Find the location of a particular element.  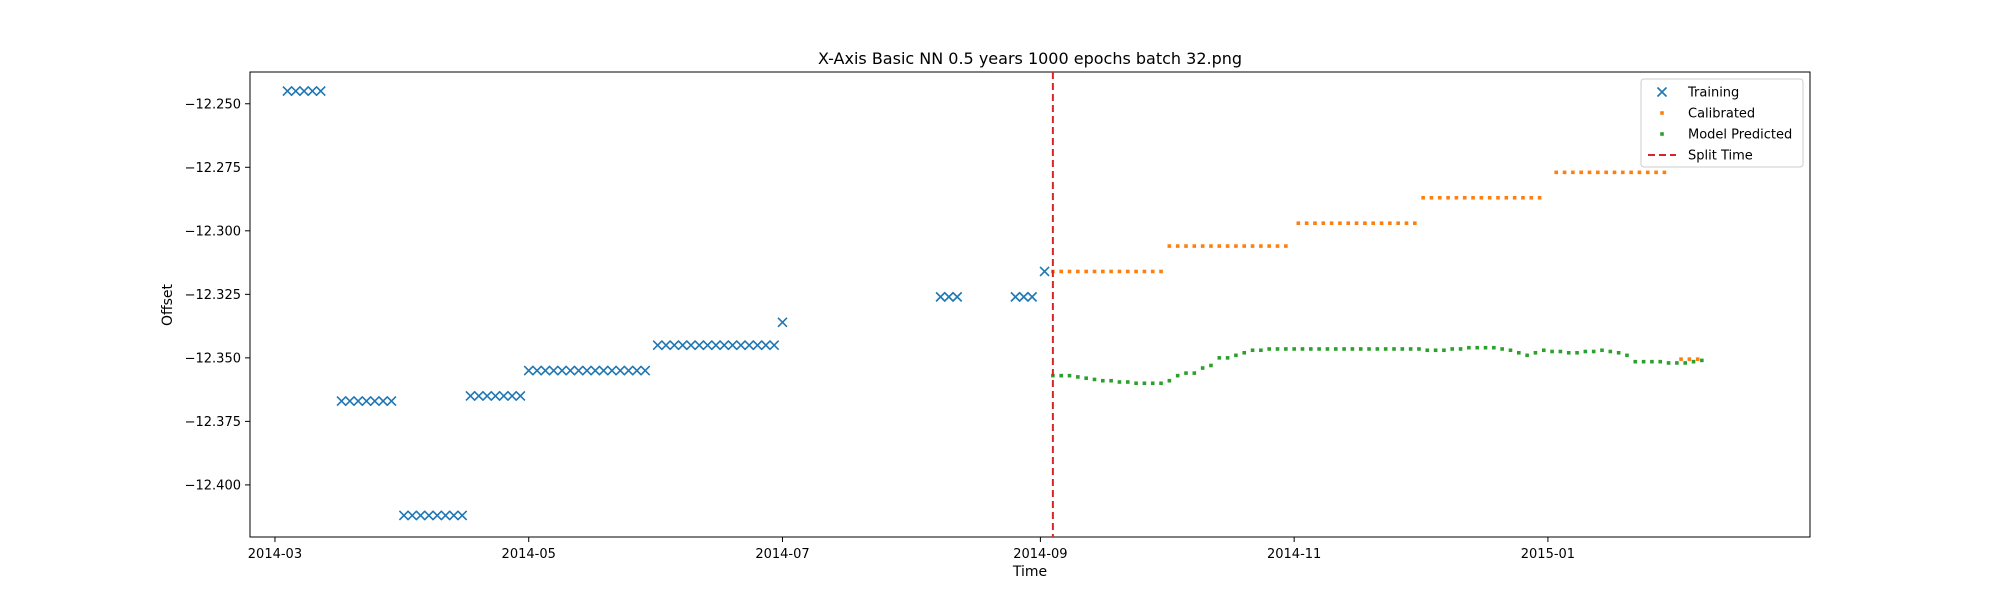

y-tick-label: −12.350 is located at coordinates (213, 358).